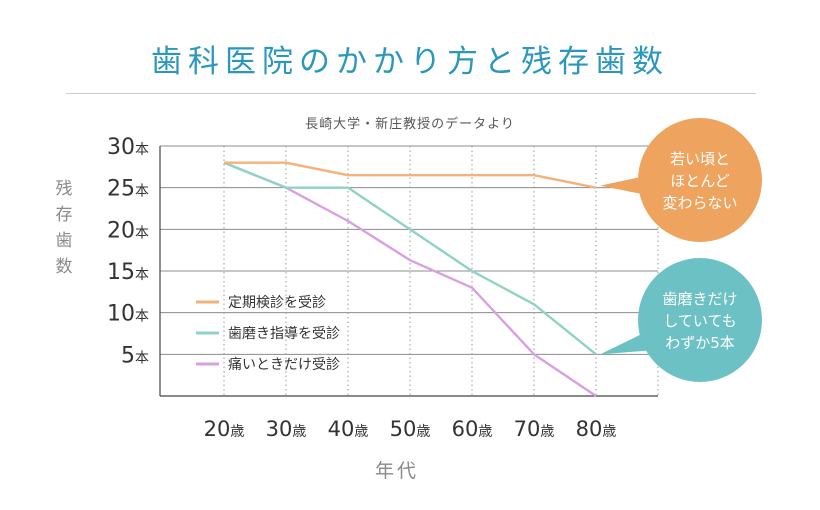 This screenshot has height=510, width=820. Describe the element at coordinates (348, 429) in the screenshot. I see `x-tick-label: 40歳` at that location.